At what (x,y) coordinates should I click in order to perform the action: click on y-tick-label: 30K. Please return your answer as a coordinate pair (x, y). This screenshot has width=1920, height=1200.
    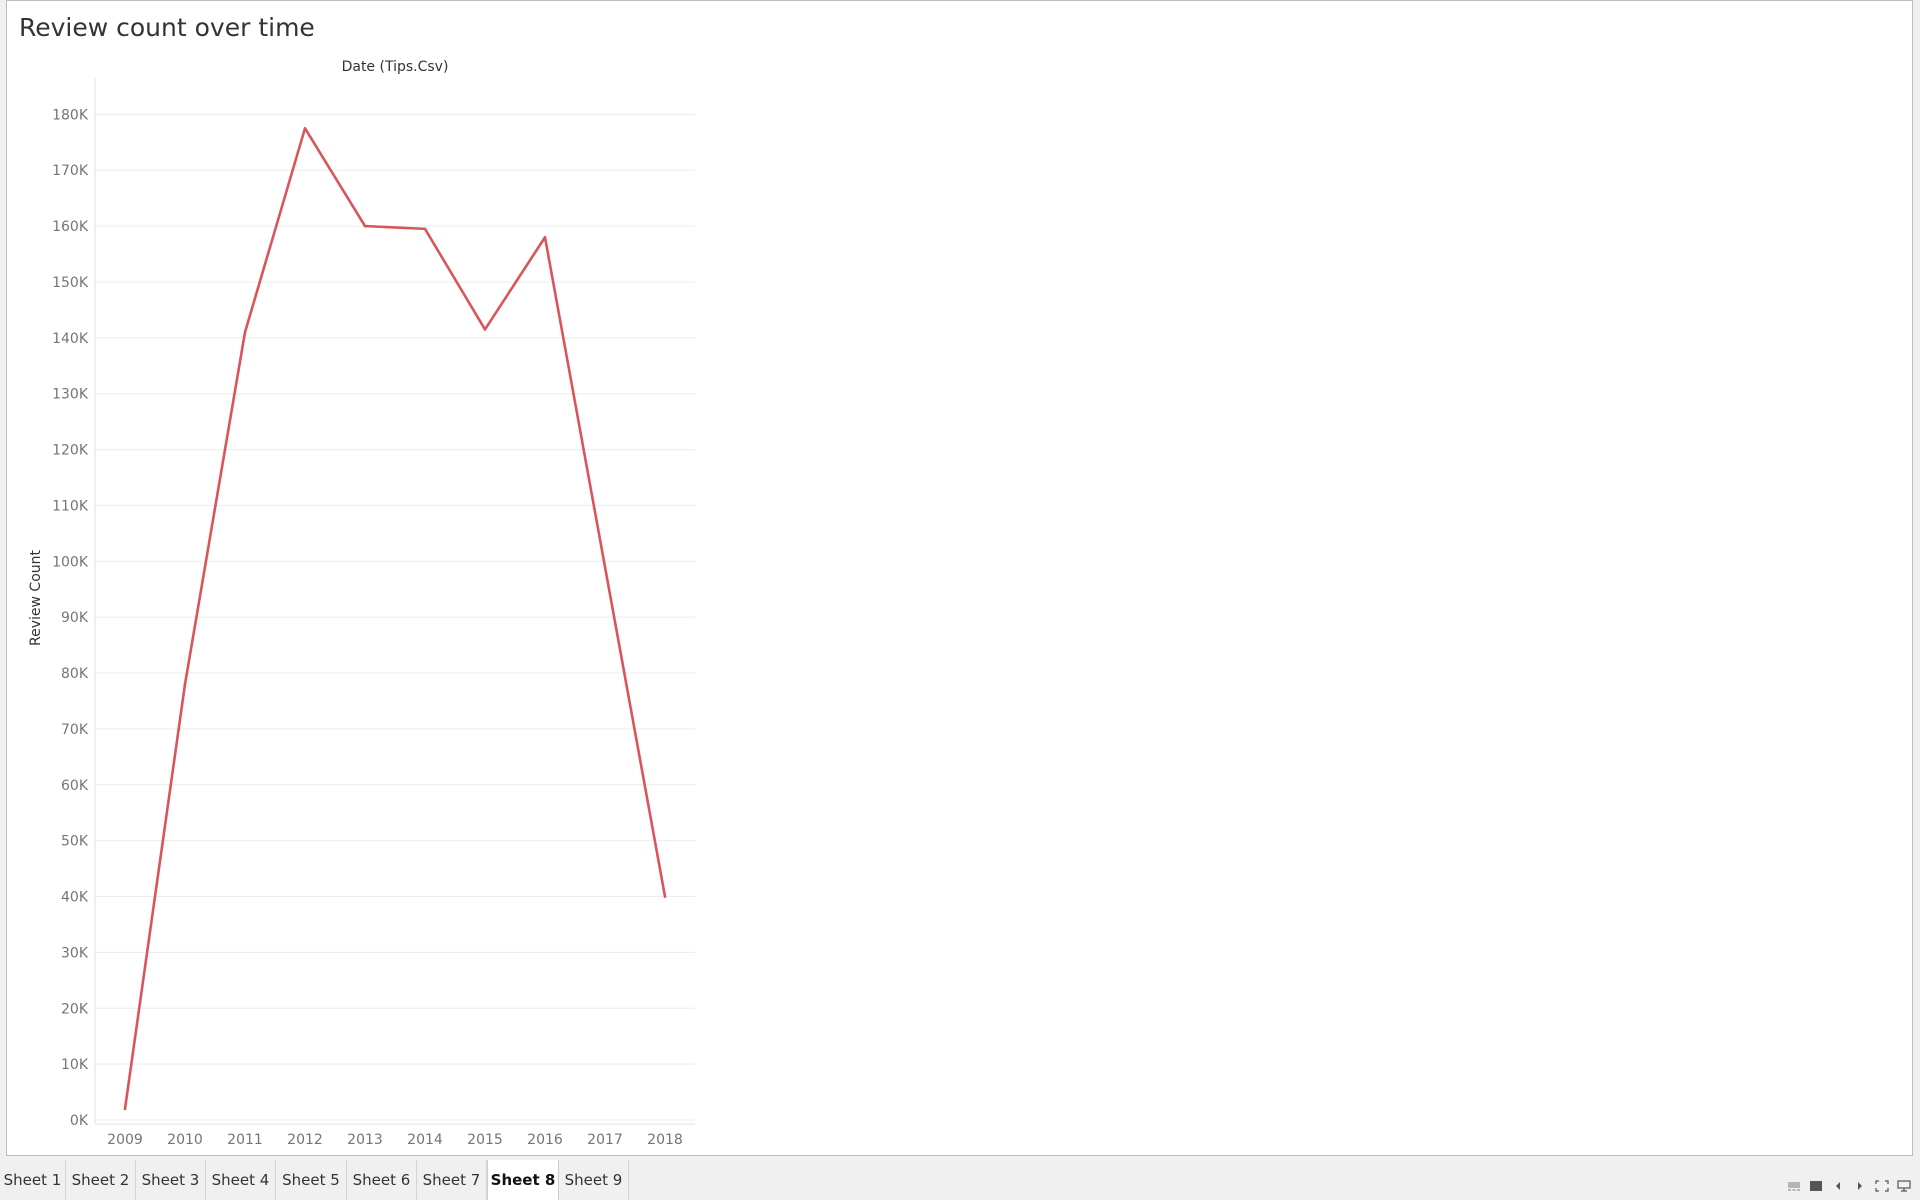
    Looking at the image, I should click on (75, 953).